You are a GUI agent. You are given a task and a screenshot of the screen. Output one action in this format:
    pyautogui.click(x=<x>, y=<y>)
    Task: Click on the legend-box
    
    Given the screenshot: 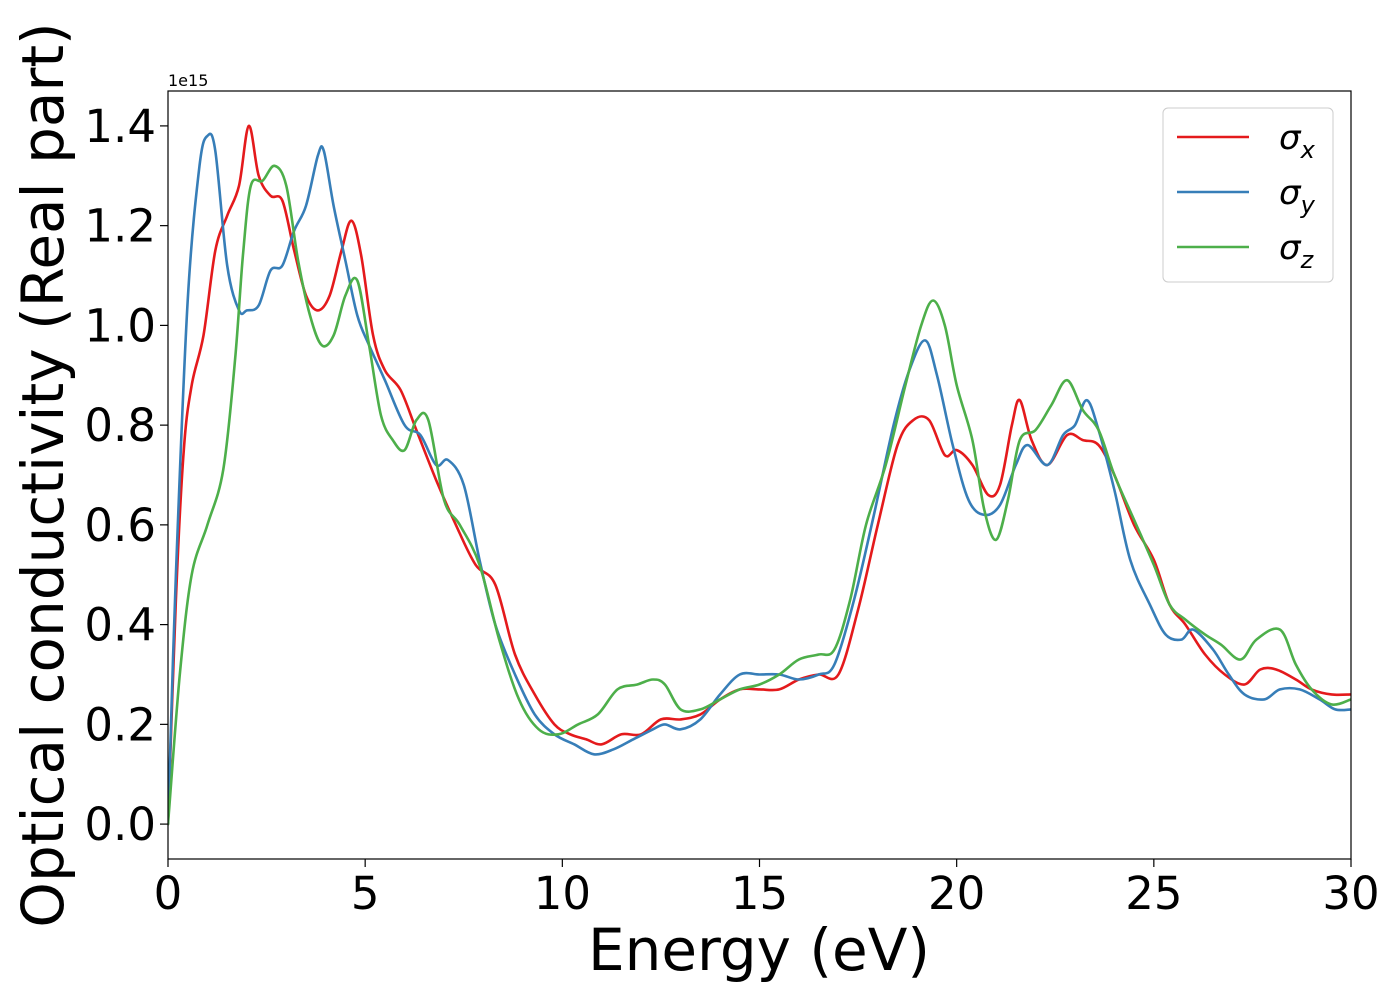 What is the action you would take?
    pyautogui.click(x=1248, y=195)
    